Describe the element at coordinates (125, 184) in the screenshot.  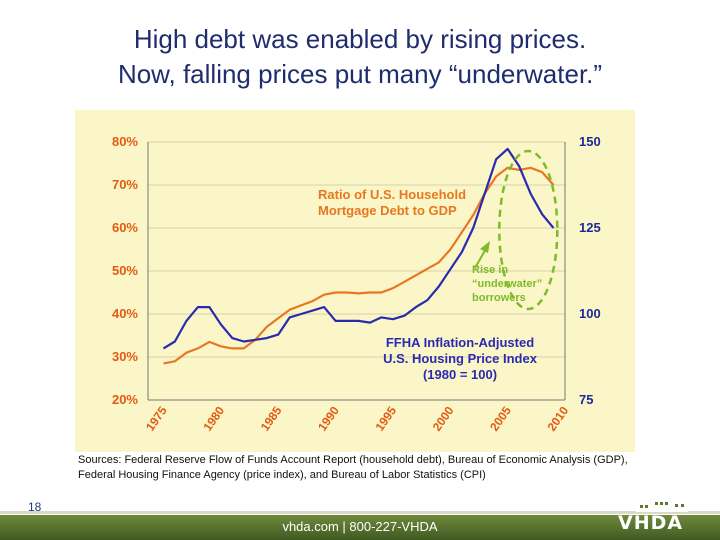
I see `left-tick-label: 70%` at that location.